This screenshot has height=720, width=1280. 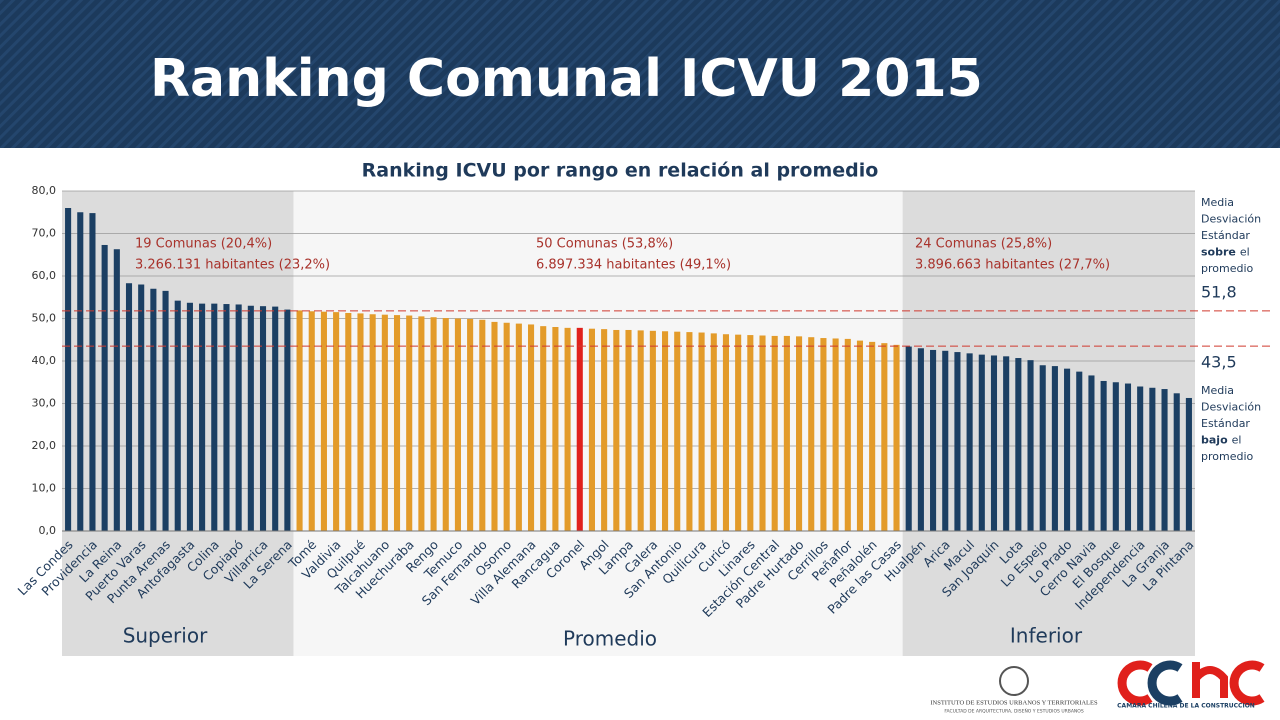 I want to click on side-note-bold: sobre, so click(x=1218, y=252).